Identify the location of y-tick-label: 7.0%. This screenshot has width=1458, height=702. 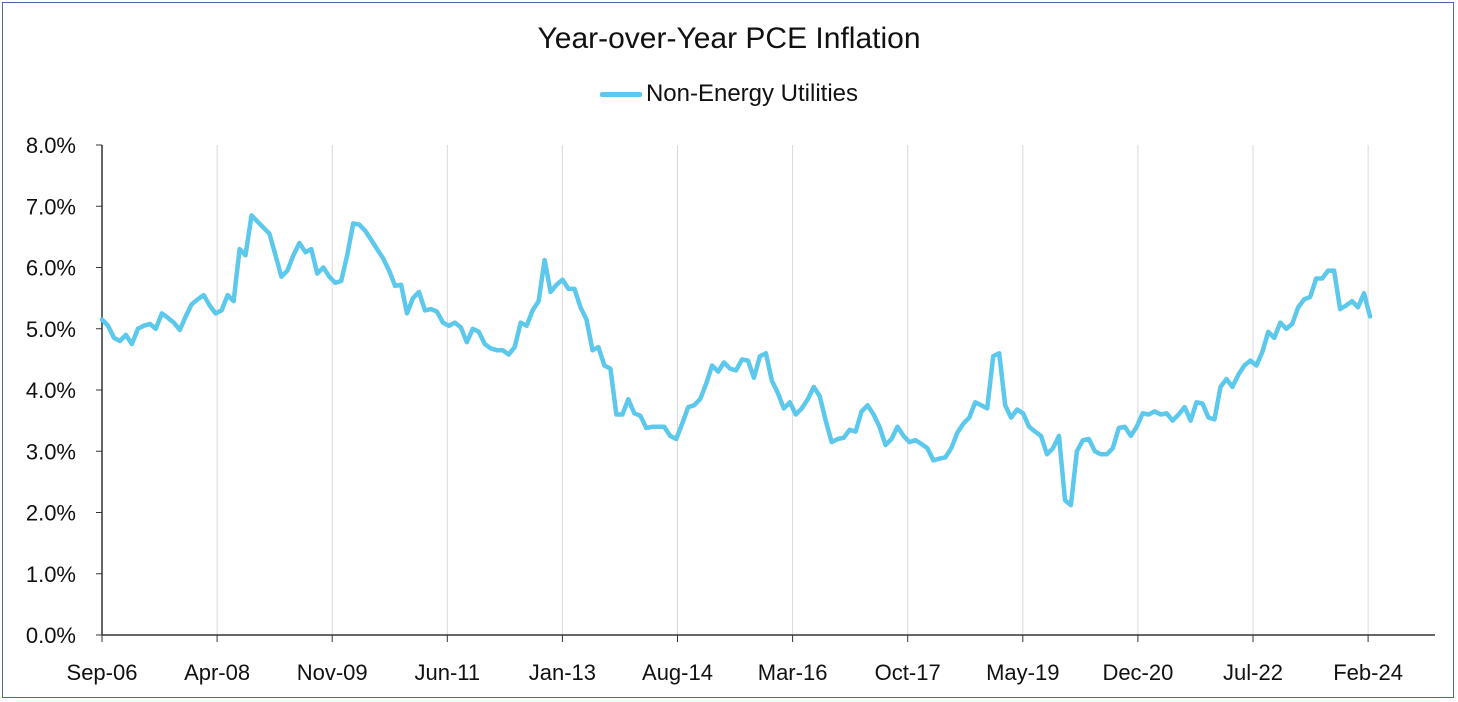
(51, 206).